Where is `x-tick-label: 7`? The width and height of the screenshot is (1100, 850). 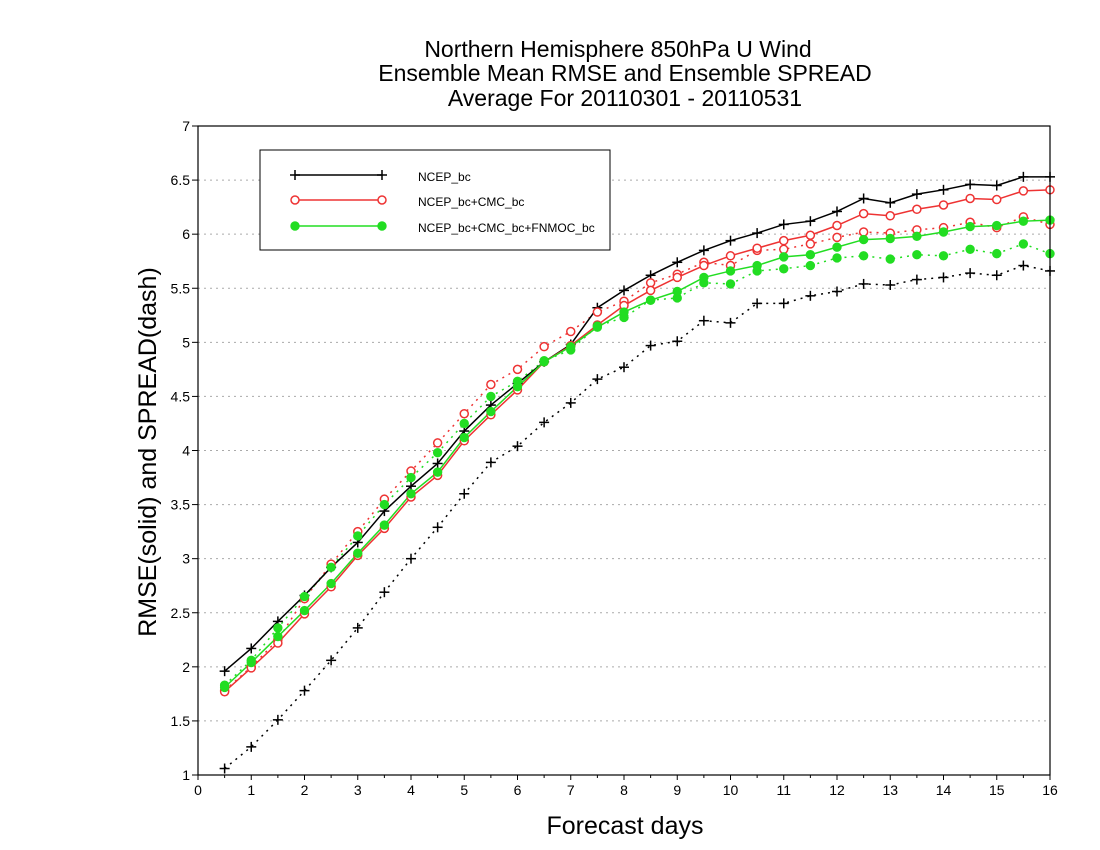 x-tick-label: 7 is located at coordinates (571, 790).